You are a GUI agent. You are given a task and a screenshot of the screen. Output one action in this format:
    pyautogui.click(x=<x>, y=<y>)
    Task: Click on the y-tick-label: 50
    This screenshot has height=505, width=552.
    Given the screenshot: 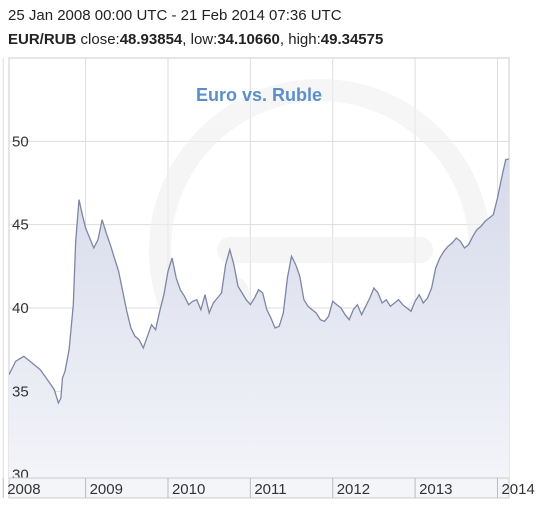 What is the action you would take?
    pyautogui.click(x=20, y=141)
    